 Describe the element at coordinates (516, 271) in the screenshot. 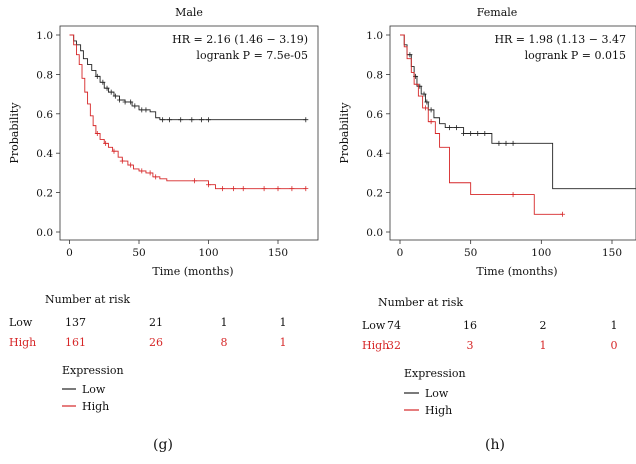

I see `x-axis-label: Time (months)` at that location.